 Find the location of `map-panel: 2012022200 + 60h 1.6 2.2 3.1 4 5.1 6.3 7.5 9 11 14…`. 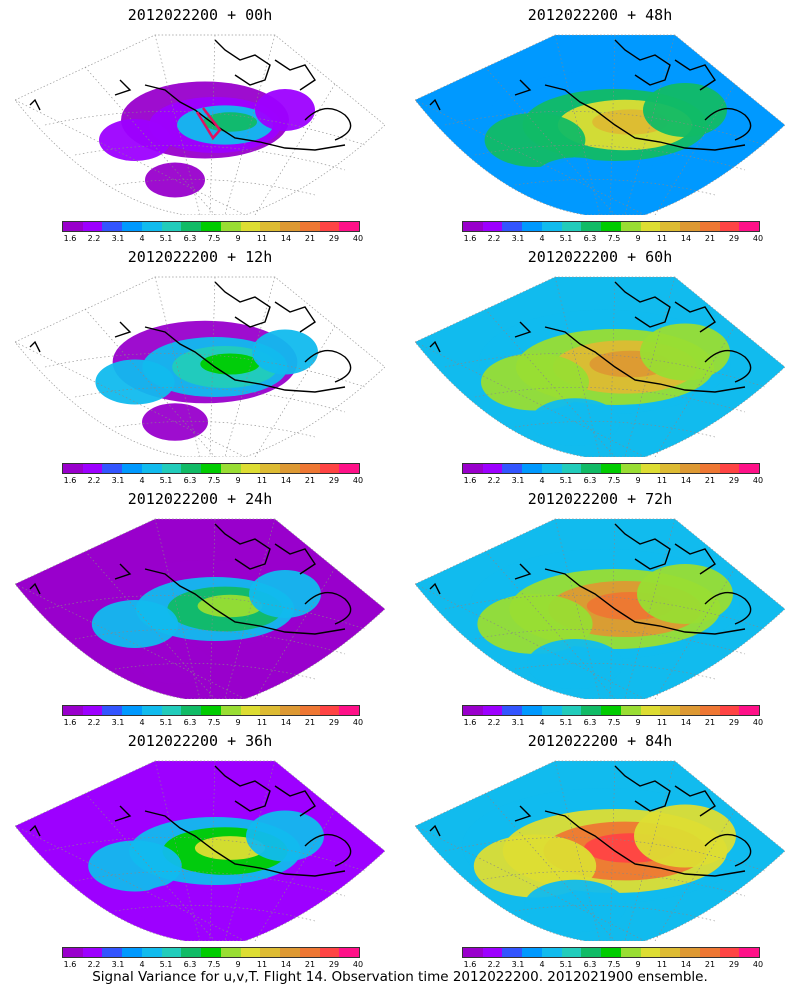

map-panel: 2012022200 + 60h 1.6 2.2 3.1 4 5.1 6.3 7.5 9 11 14… is located at coordinates (600, 364).